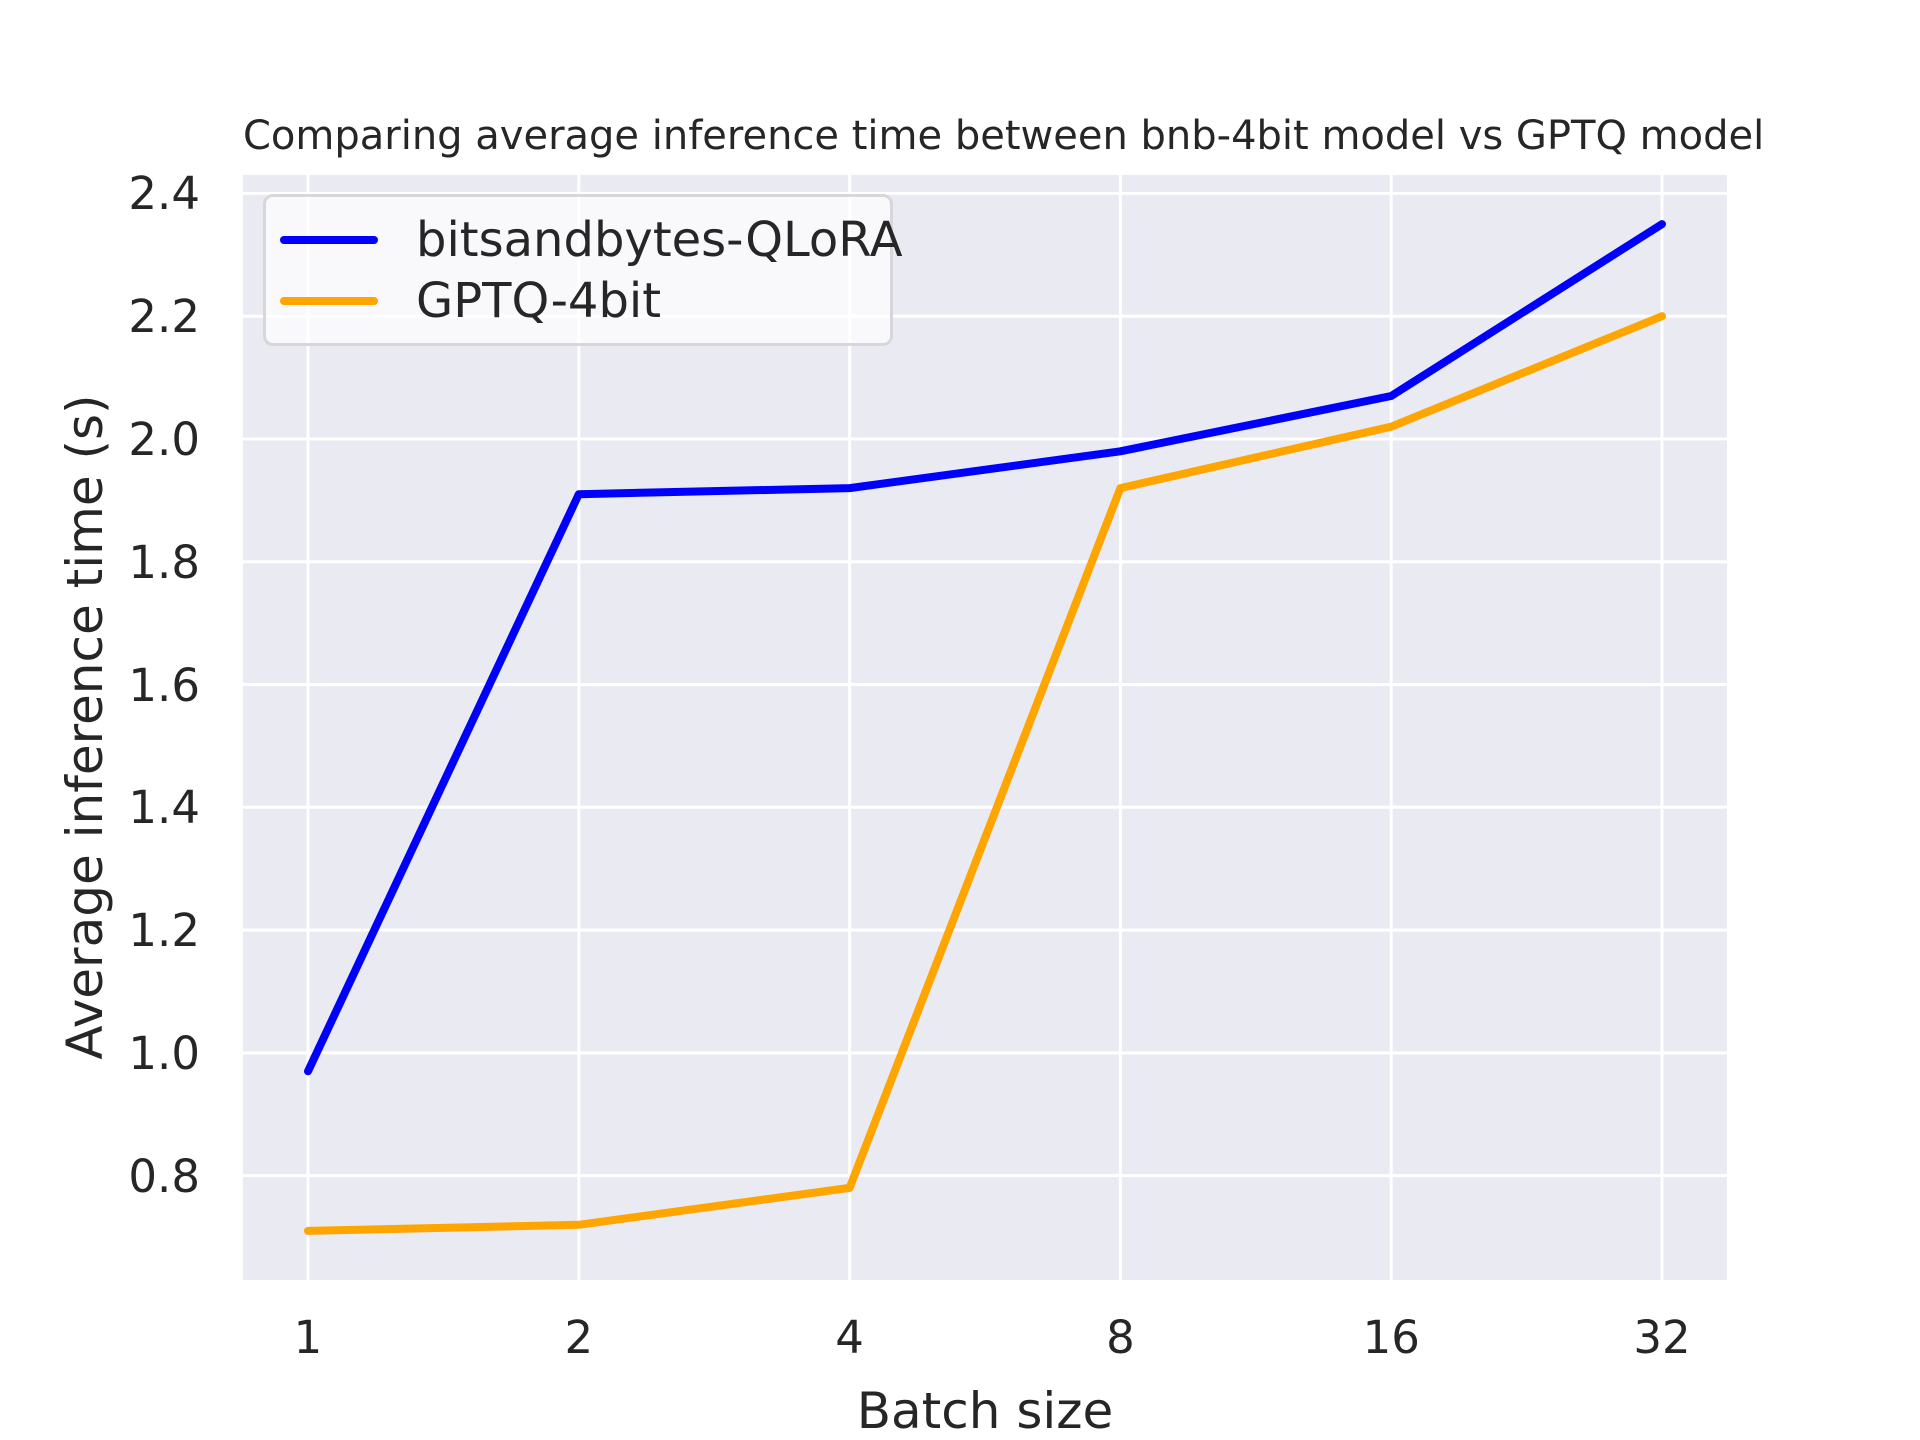 The width and height of the screenshot is (1920, 1440). I want to click on y-tick-label: 1.4, so click(164, 808).